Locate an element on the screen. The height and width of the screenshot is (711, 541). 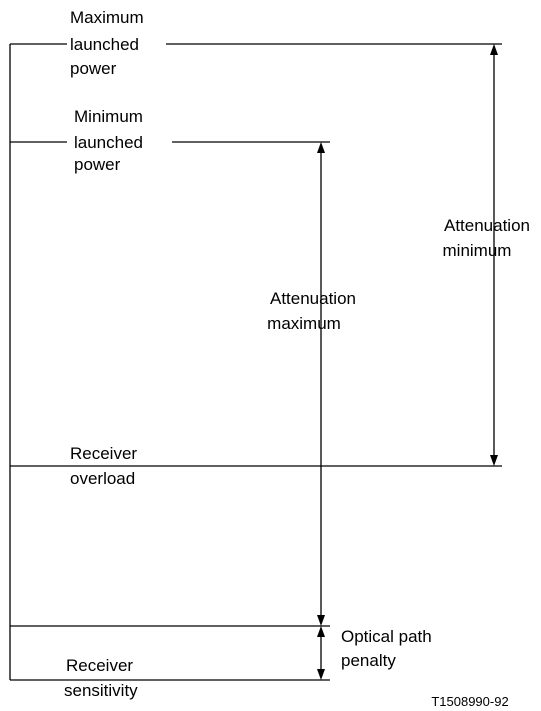
label: penalty is located at coordinates (368, 660).